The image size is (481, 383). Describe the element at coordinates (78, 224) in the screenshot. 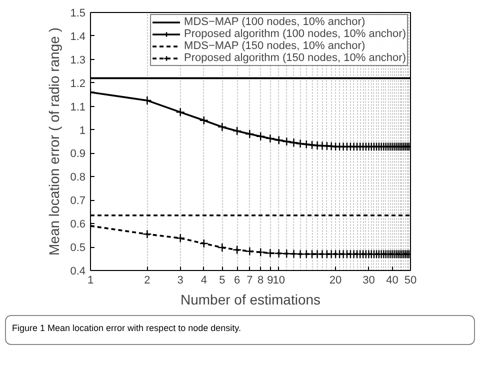

I see `y-tick-label: 0.6` at that location.